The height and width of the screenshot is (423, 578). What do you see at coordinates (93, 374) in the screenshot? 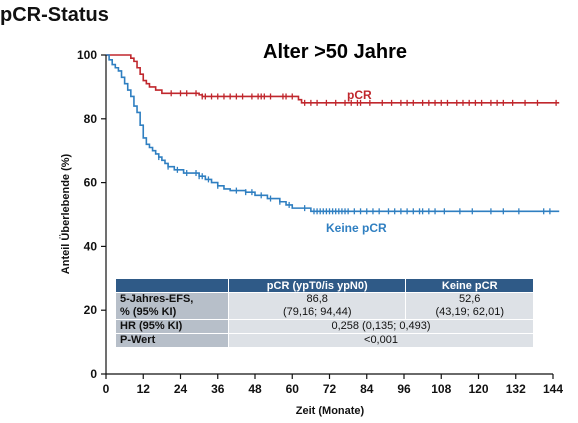
I see `y-tick-label: 0` at bounding box center [93, 374].